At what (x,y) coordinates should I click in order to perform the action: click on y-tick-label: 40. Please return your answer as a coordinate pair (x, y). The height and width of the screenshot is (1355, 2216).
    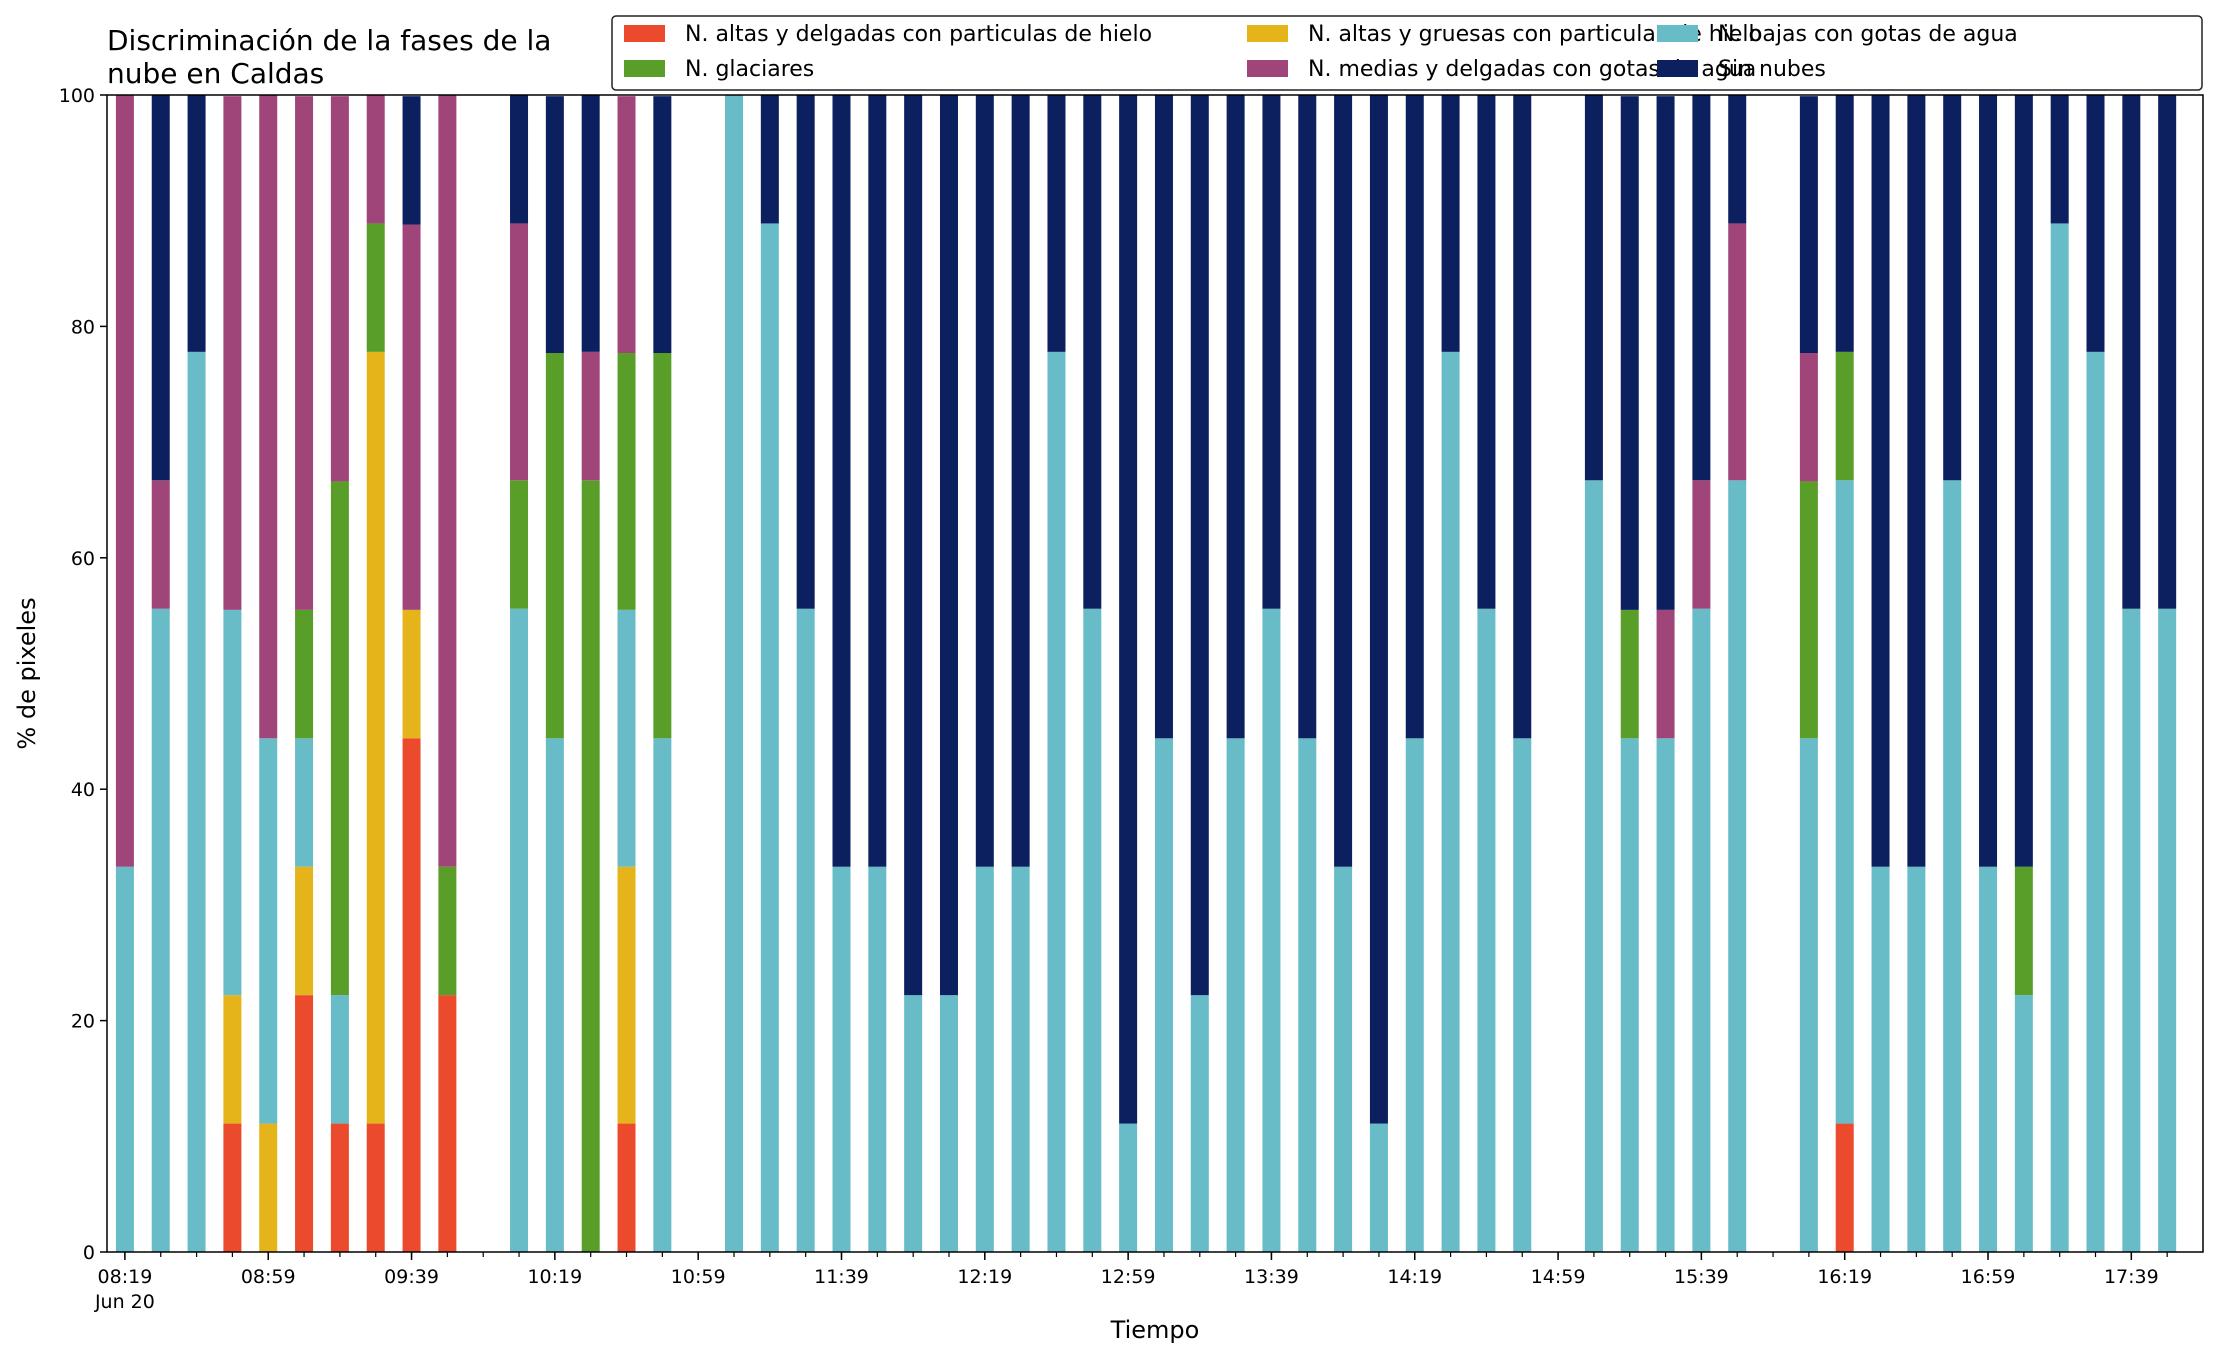
    Looking at the image, I should click on (83, 790).